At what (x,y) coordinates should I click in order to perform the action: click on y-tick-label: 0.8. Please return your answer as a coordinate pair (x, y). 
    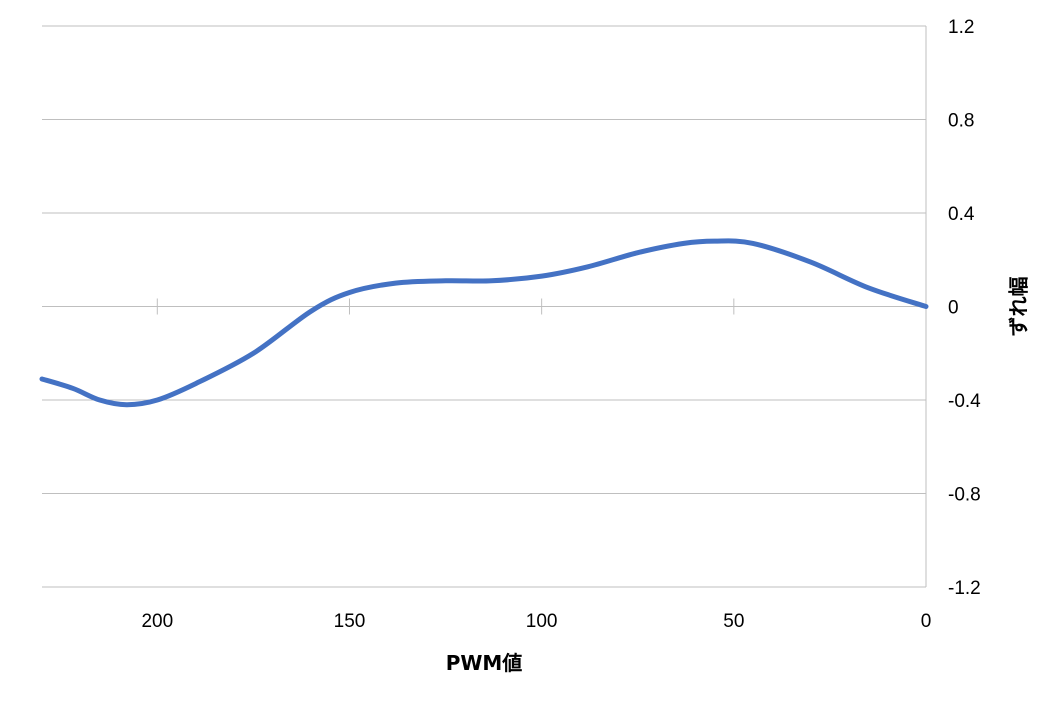
    Looking at the image, I should click on (961, 121).